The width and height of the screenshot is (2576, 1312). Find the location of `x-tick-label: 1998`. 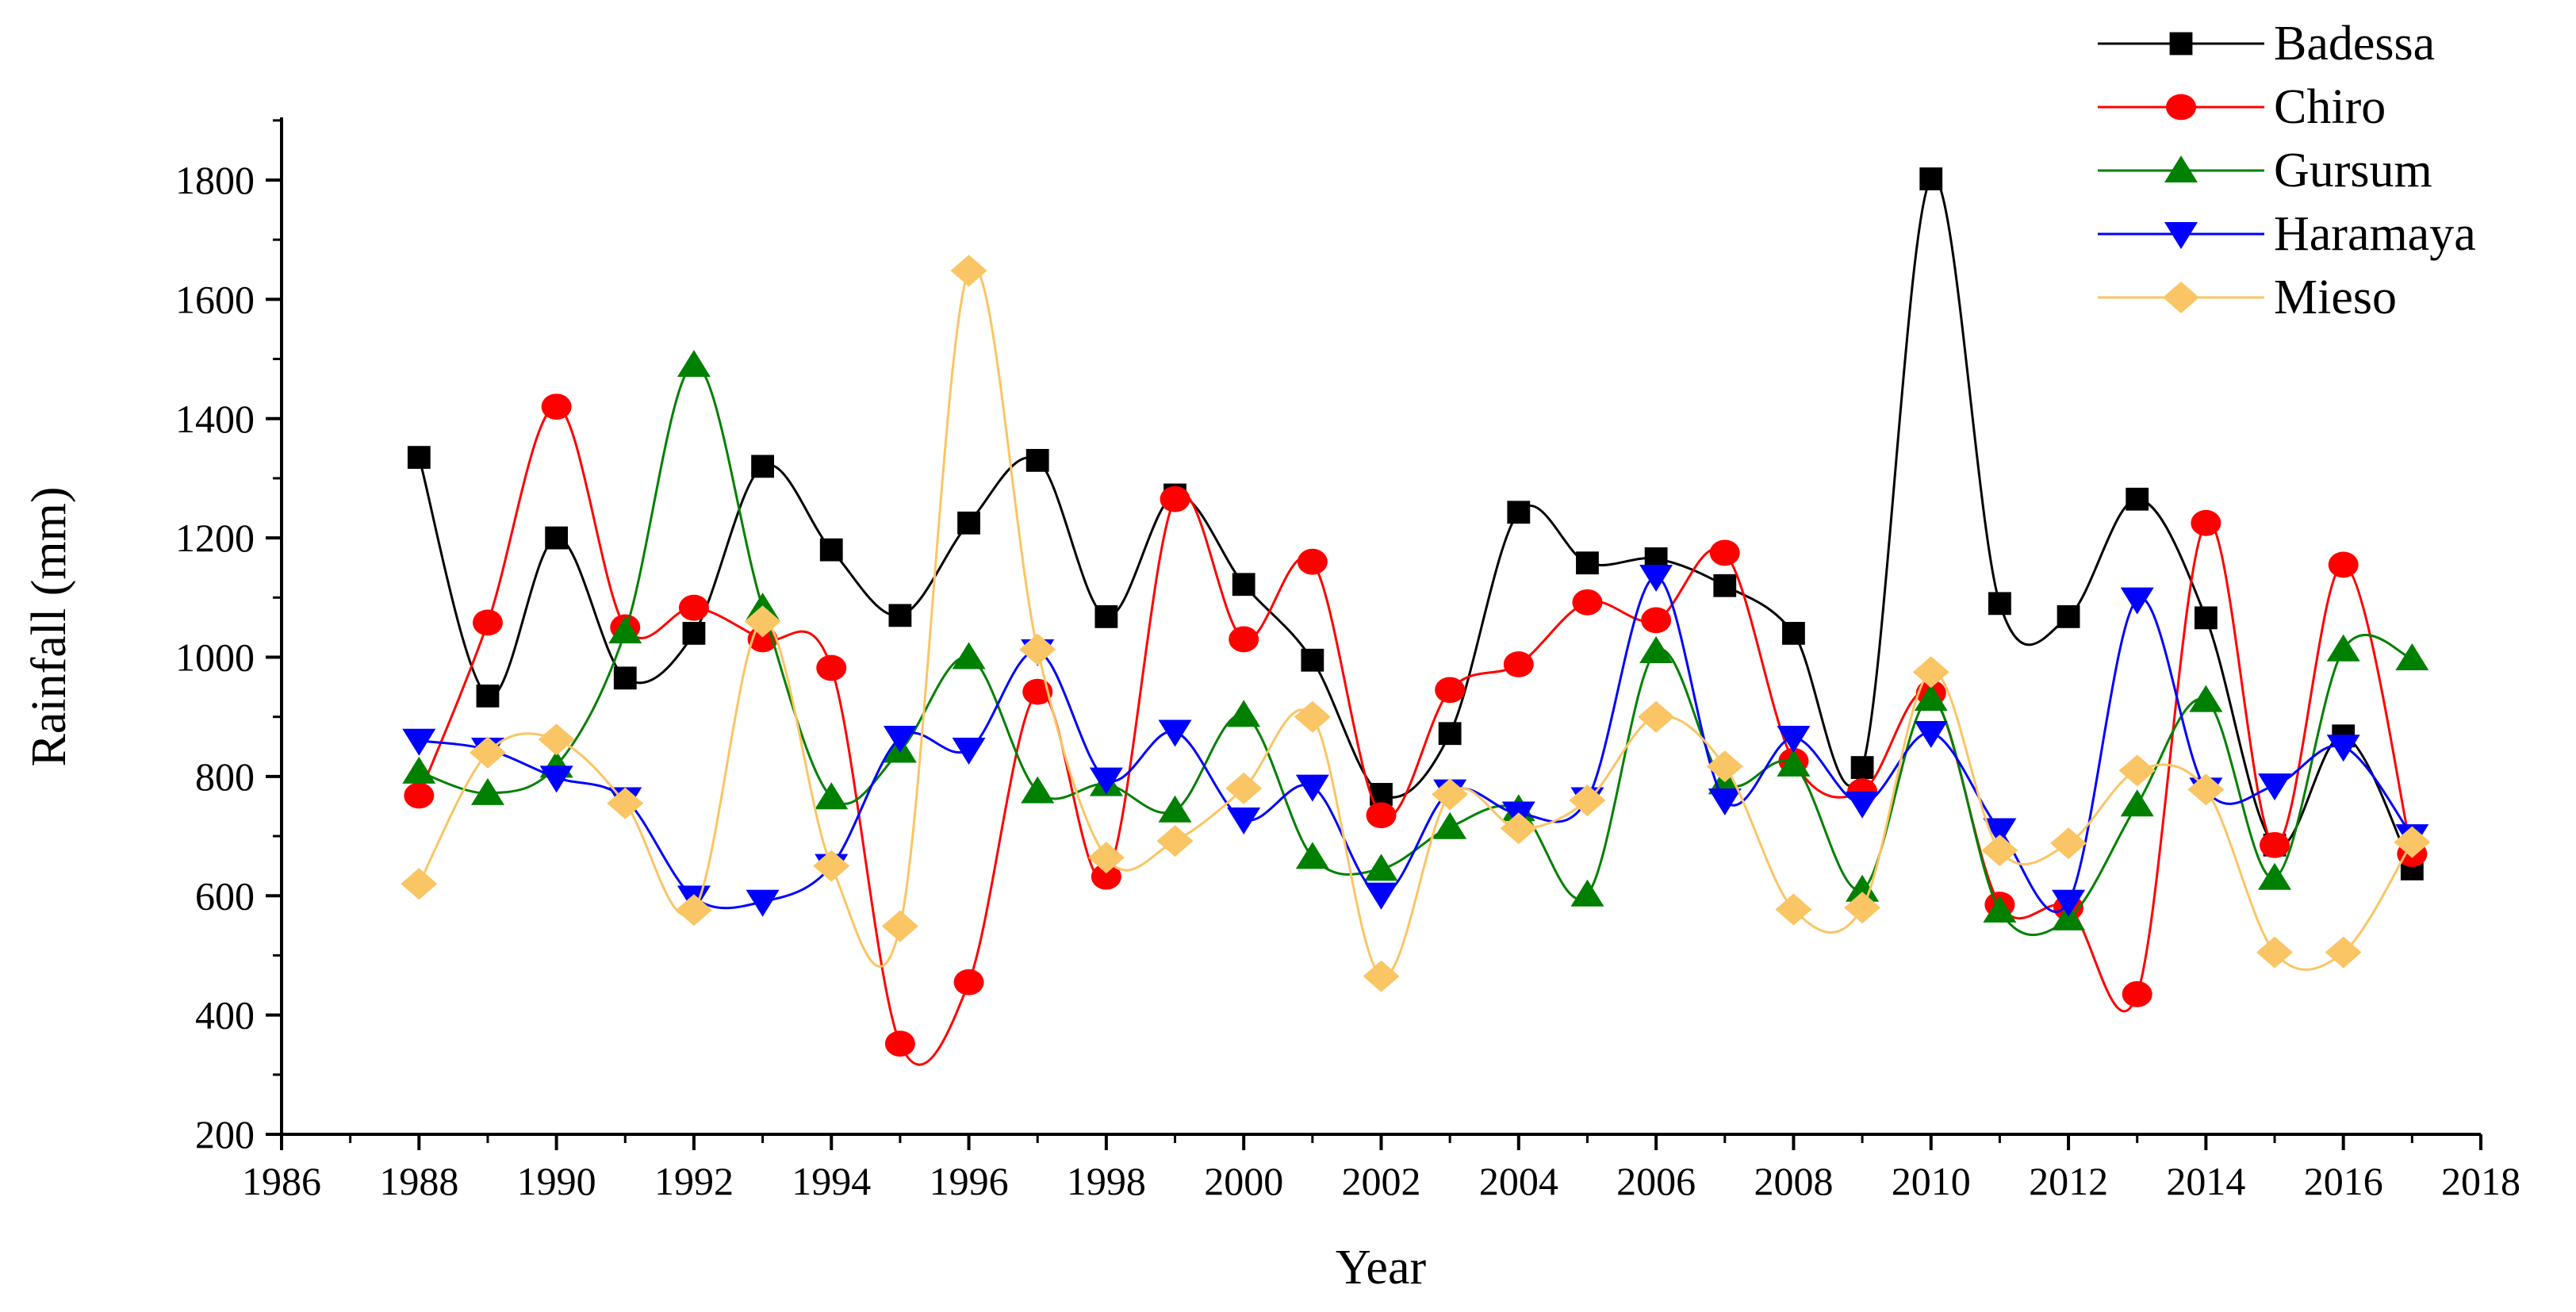

x-tick-label: 1998 is located at coordinates (1106, 1181).